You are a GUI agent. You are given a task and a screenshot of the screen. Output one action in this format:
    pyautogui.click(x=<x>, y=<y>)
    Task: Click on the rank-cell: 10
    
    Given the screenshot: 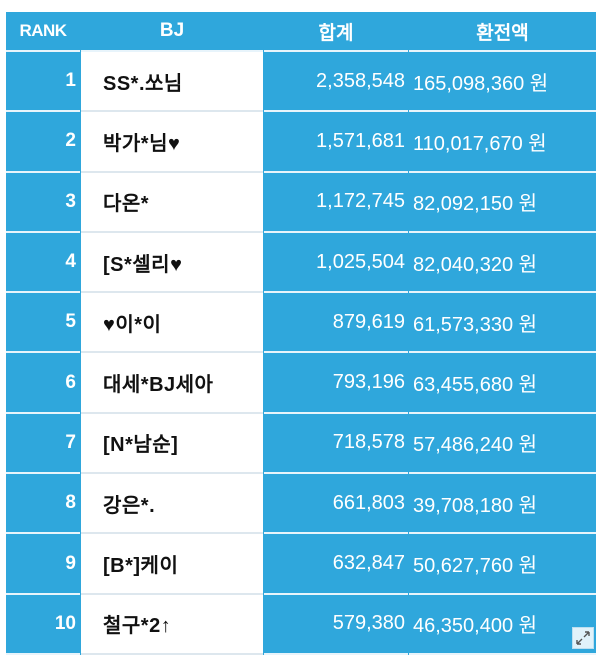 What is the action you would take?
    pyautogui.click(x=43, y=624)
    